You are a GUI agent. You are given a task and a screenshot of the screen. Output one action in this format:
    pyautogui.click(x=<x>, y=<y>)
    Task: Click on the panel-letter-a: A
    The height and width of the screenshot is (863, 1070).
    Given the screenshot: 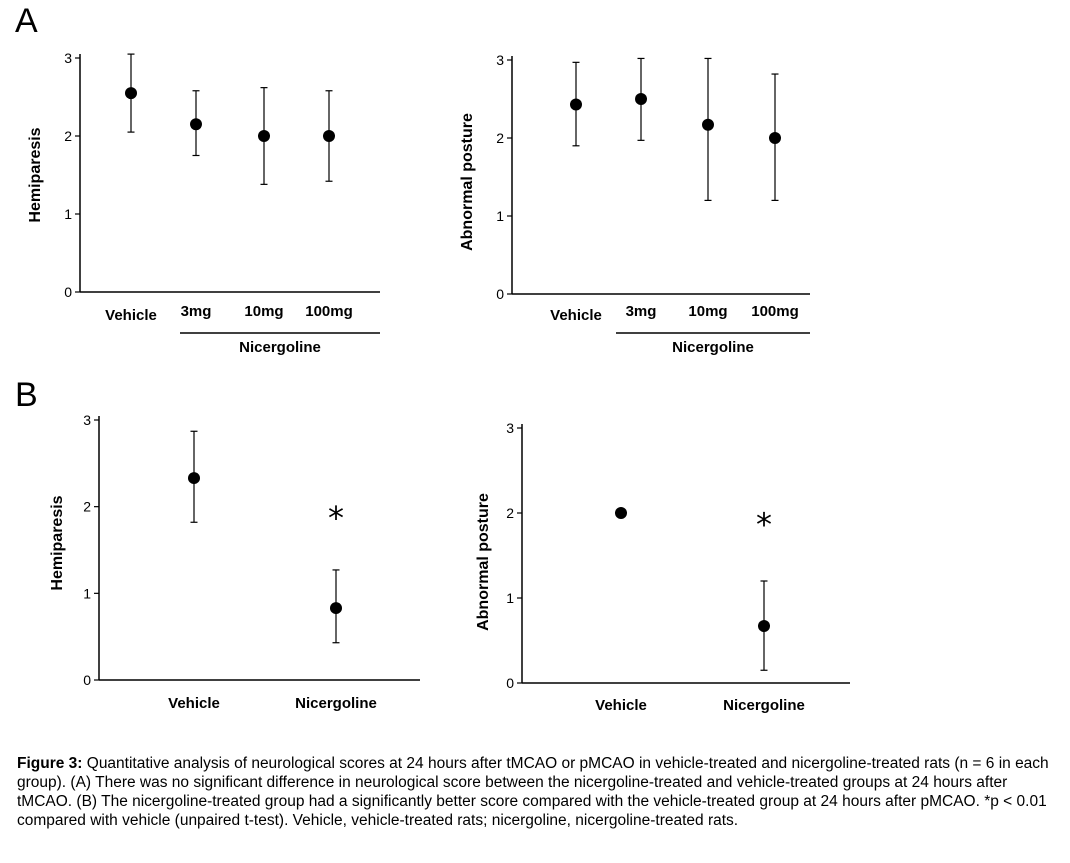 What is the action you would take?
    pyautogui.click(x=26, y=21)
    